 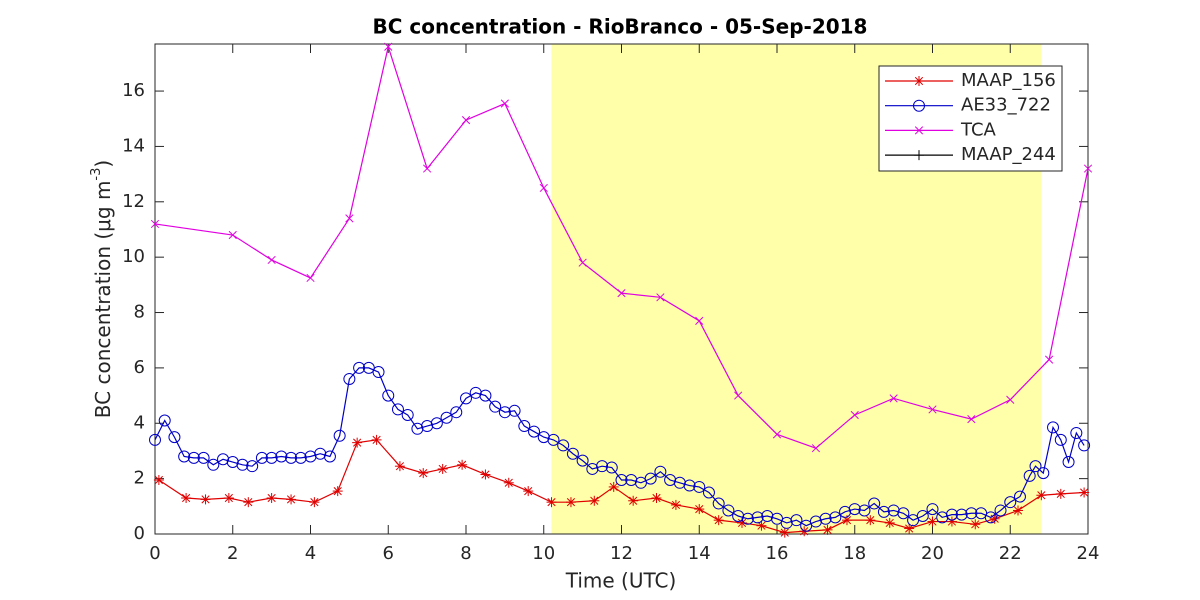 What do you see at coordinates (133, 256) in the screenshot?
I see `y-tick-label: 10` at bounding box center [133, 256].